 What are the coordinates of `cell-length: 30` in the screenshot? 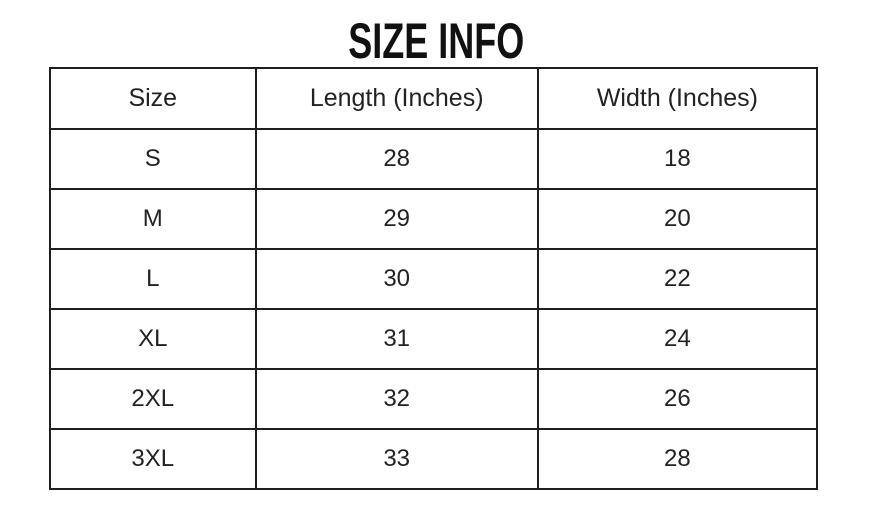 It's located at (396, 279).